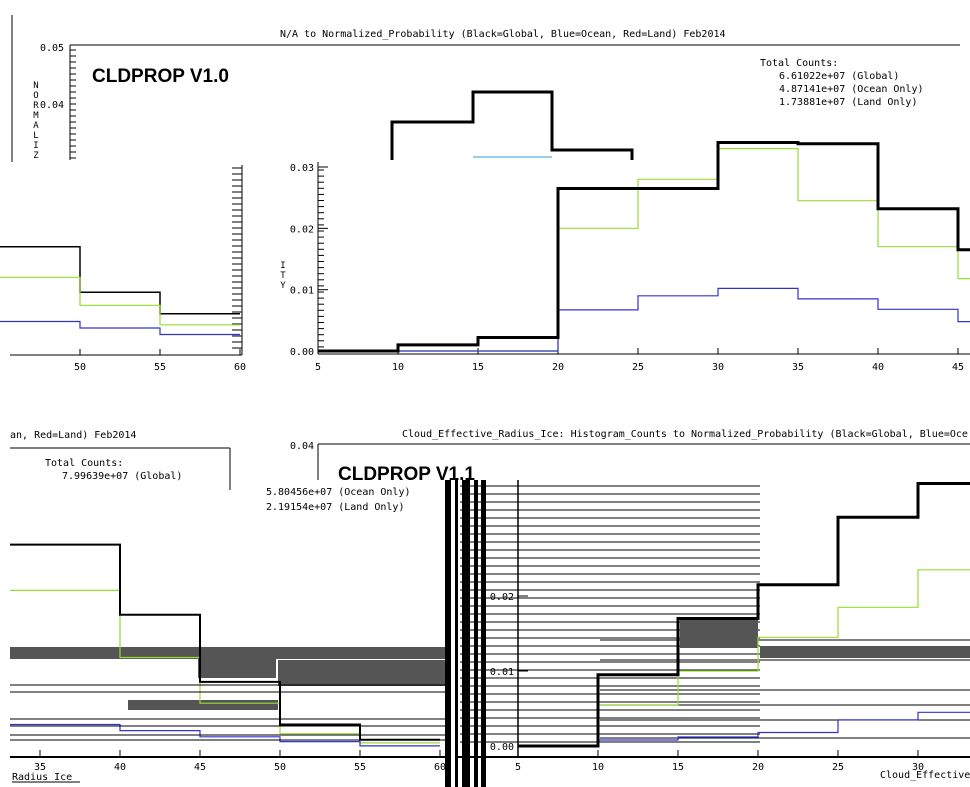 This screenshot has width=970, height=787. Describe the element at coordinates (478, 367) in the screenshot. I see `main-top-xtick-label: 15` at that location.